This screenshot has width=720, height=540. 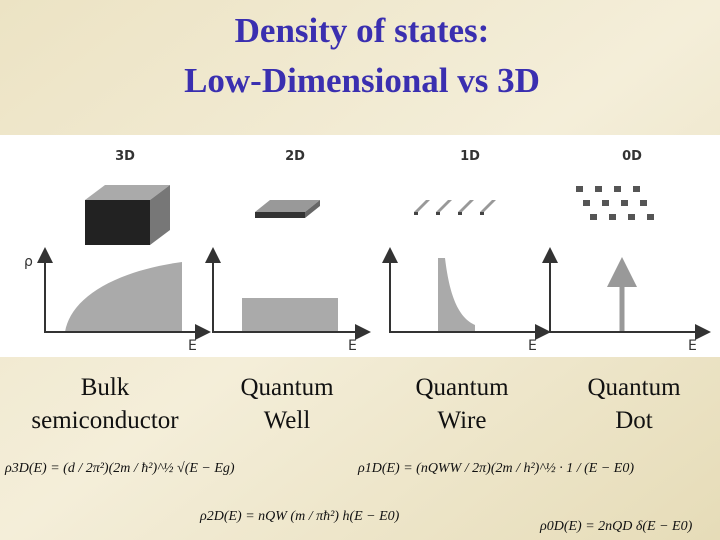 I want to click on formula: ρ0D(E) = 2nQD δ(E − E0), so click(x=616, y=526).